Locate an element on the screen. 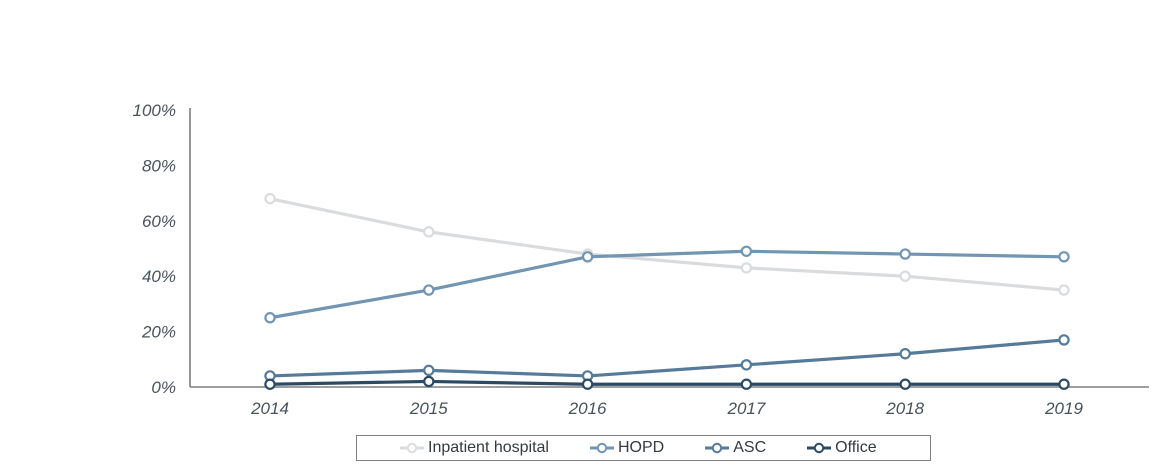 This screenshot has height=474, width=1152. x-tick-label: 2017 is located at coordinates (745, 408).